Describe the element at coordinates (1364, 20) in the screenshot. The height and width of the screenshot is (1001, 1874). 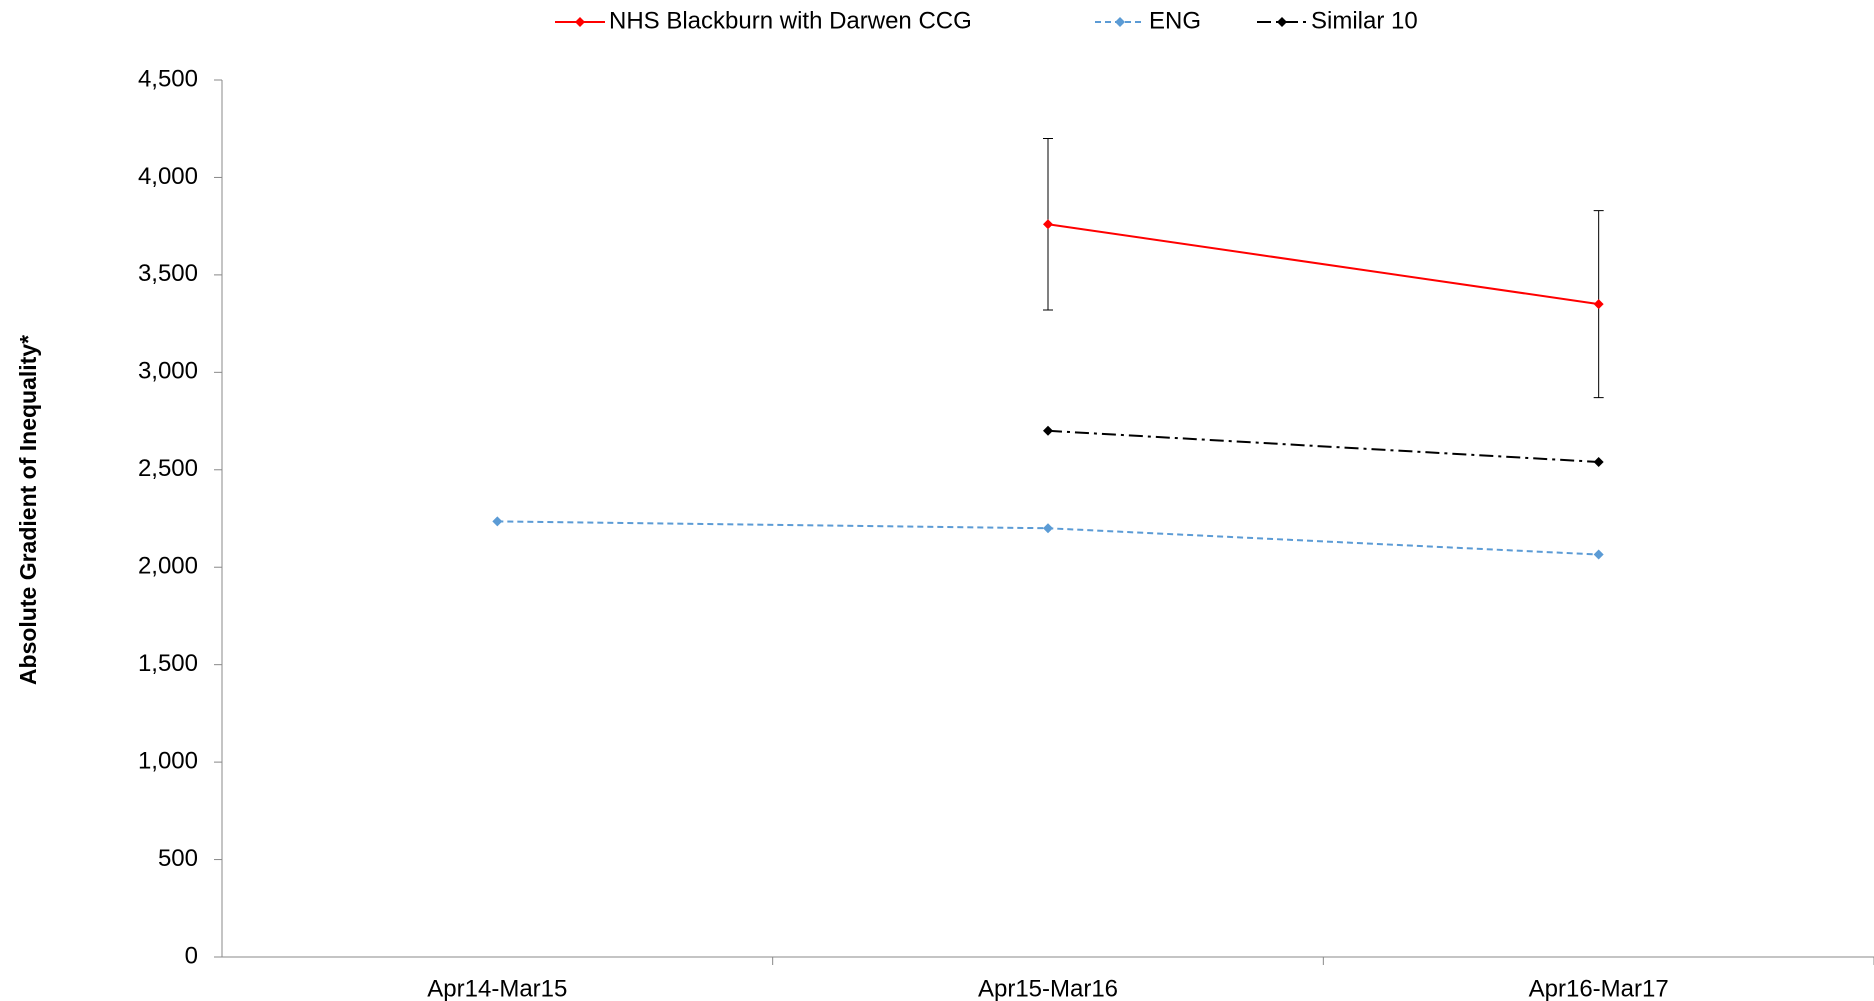
I see `legend-label: Similar 10` at that location.